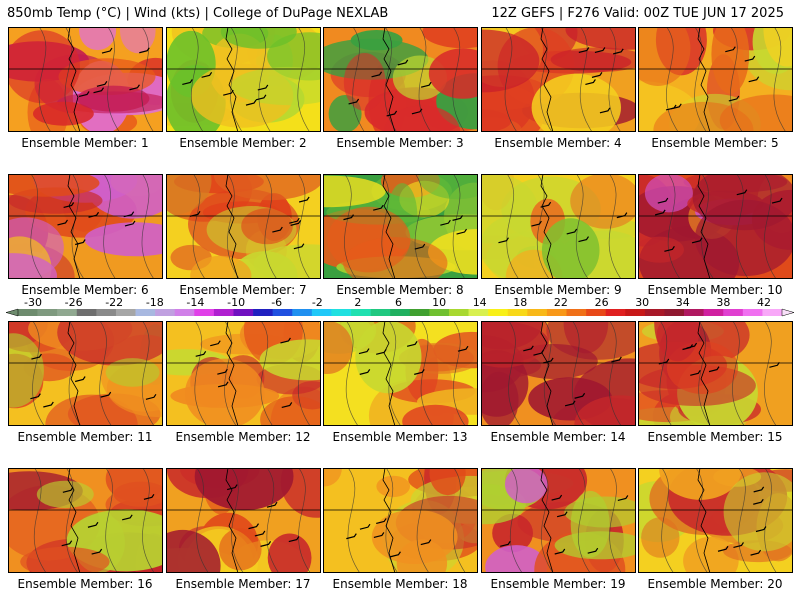  Describe the element at coordinates (558, 437) in the screenshot. I see `ensemble-member-label: Ensemble Member: 14` at that location.